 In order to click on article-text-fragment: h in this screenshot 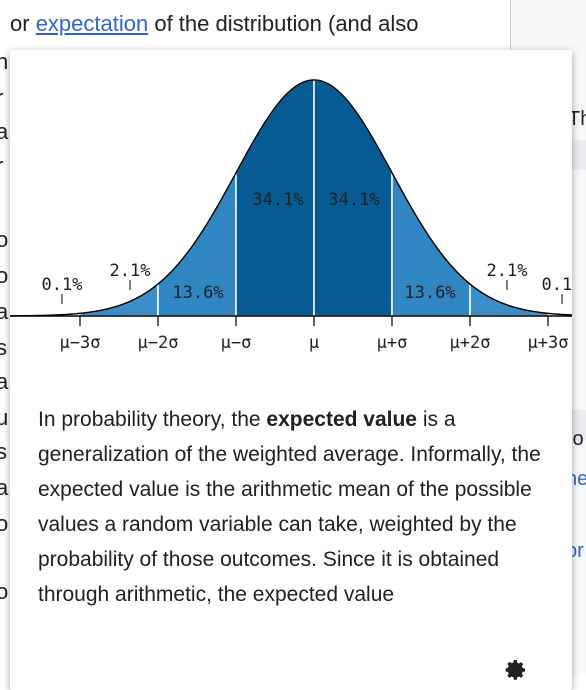, I will do `click(4, 61)`.